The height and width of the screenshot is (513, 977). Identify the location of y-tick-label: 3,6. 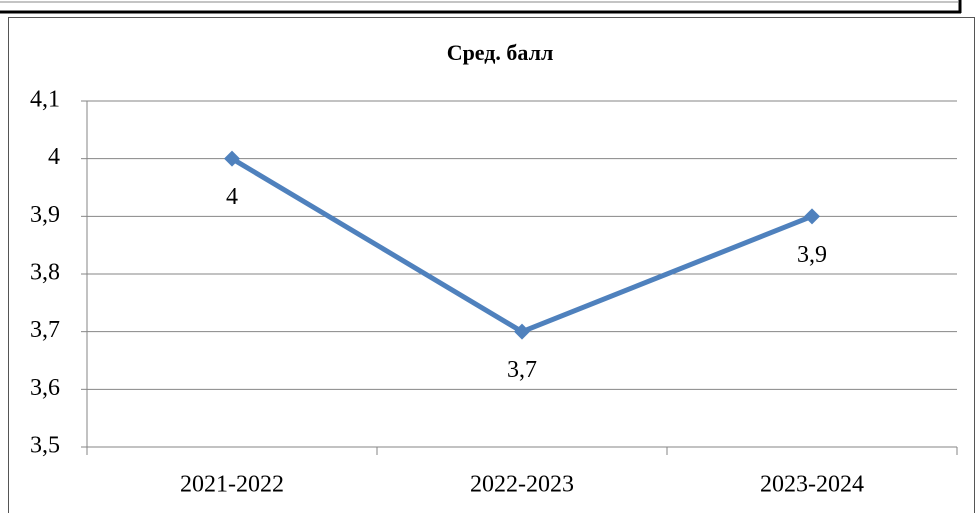
(45, 388).